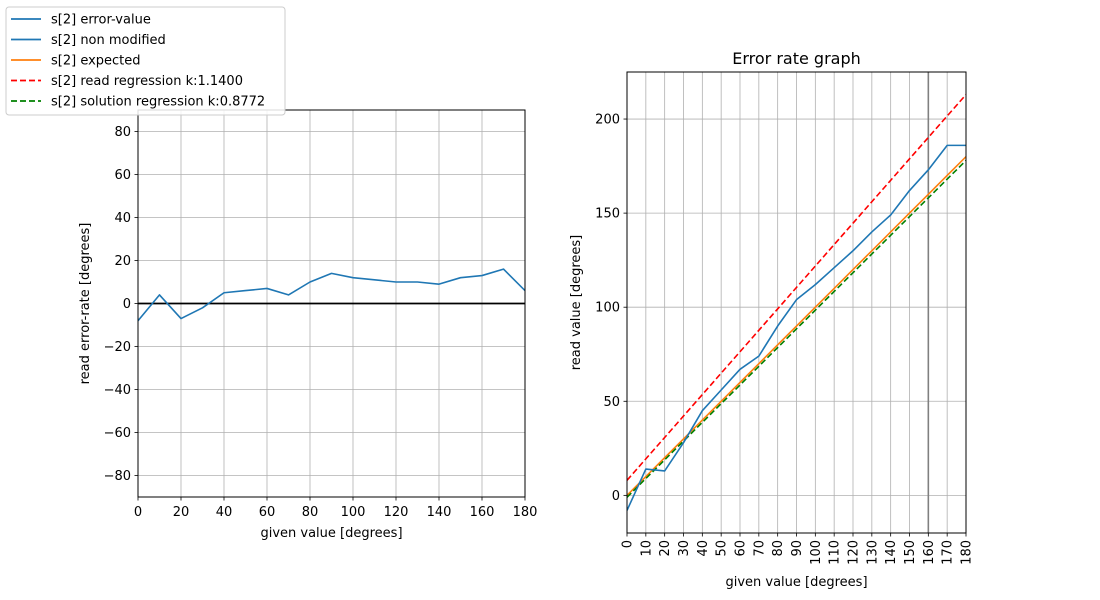 This screenshot has width=1100, height=600. Describe the element at coordinates (607, 308) in the screenshot. I see `right-y-tick-label: 100` at that location.